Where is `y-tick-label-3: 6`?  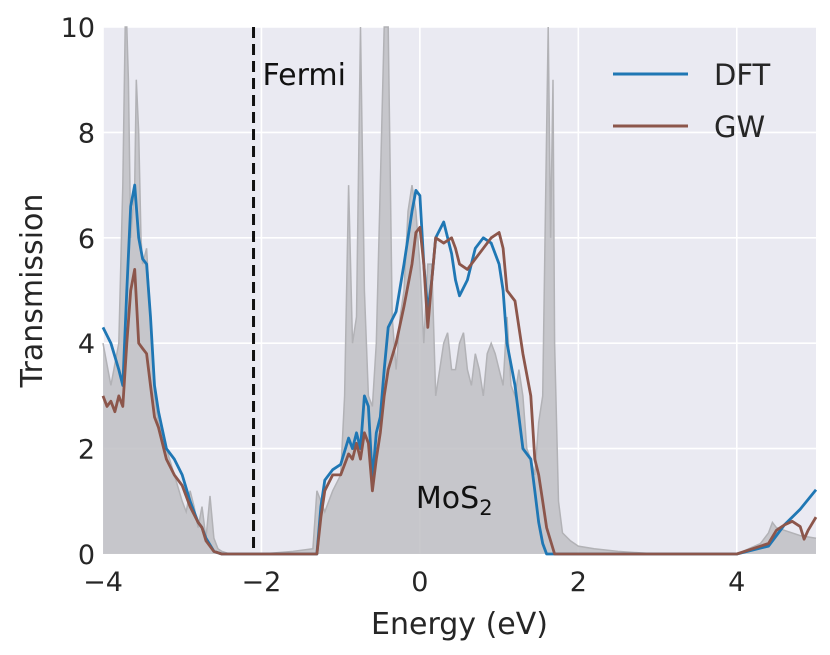
y-tick-label-3: 6 is located at coordinates (86, 239).